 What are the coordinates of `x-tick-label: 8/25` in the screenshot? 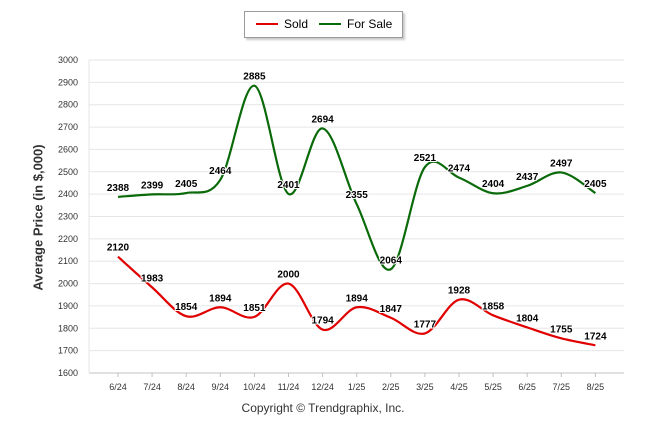 It's located at (596, 387).